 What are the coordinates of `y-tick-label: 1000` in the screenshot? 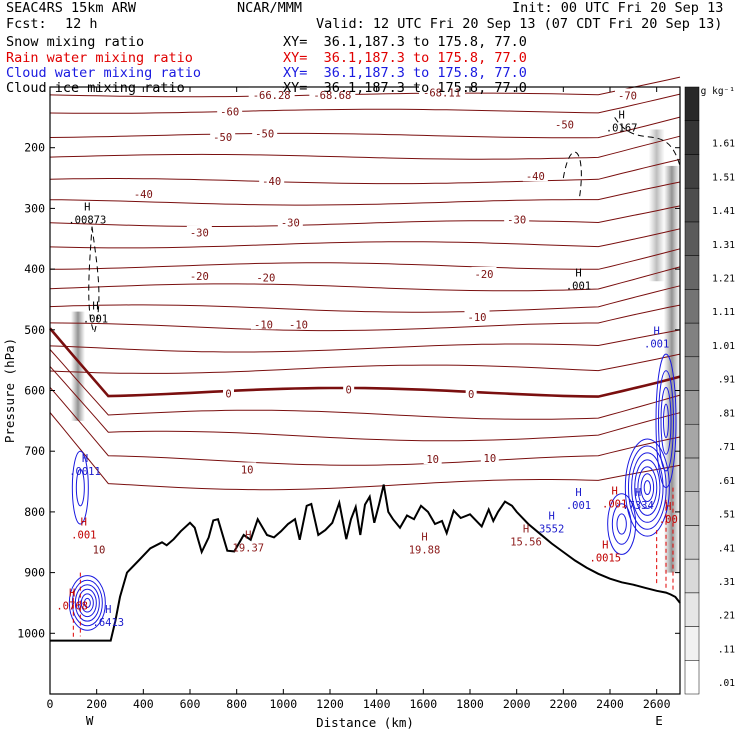 It's located at (31, 633).